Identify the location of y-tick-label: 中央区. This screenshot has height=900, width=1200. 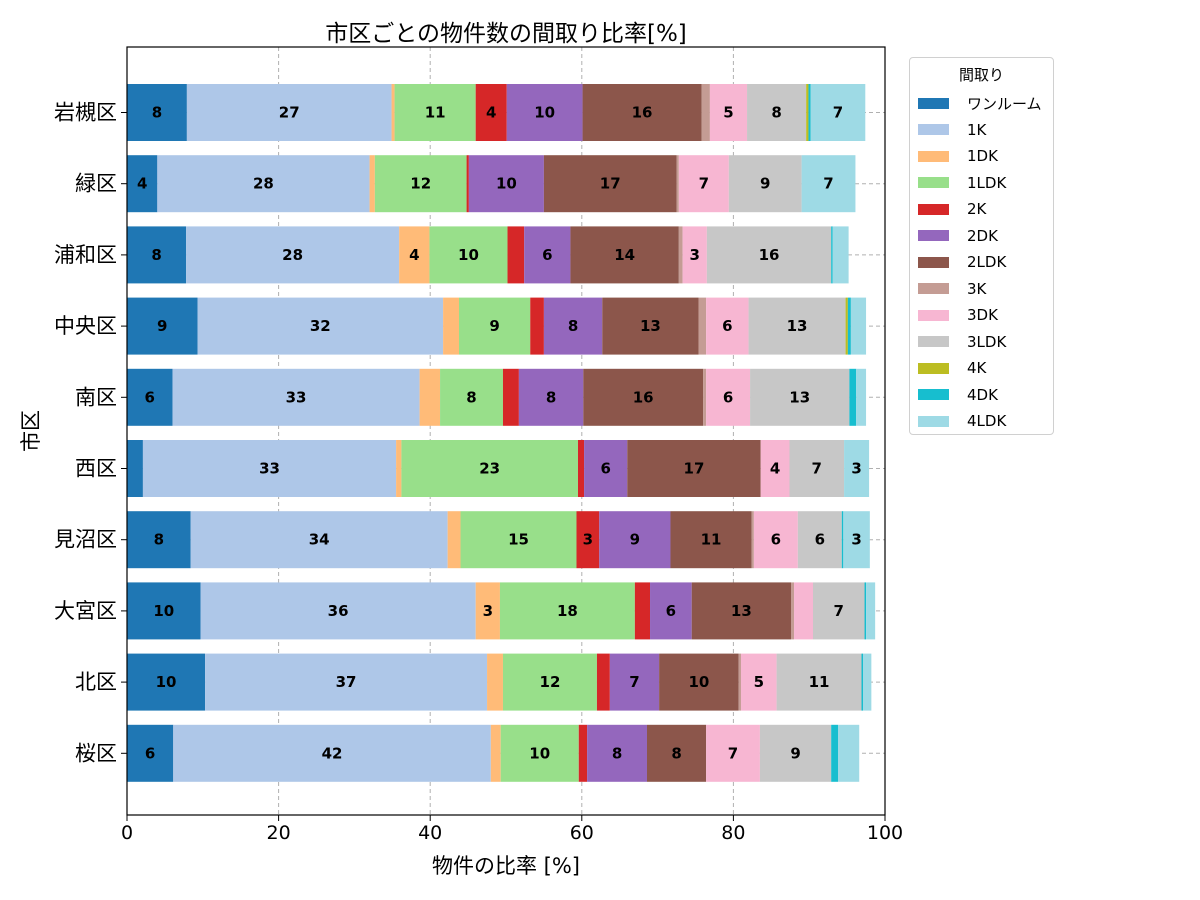
(85, 326).